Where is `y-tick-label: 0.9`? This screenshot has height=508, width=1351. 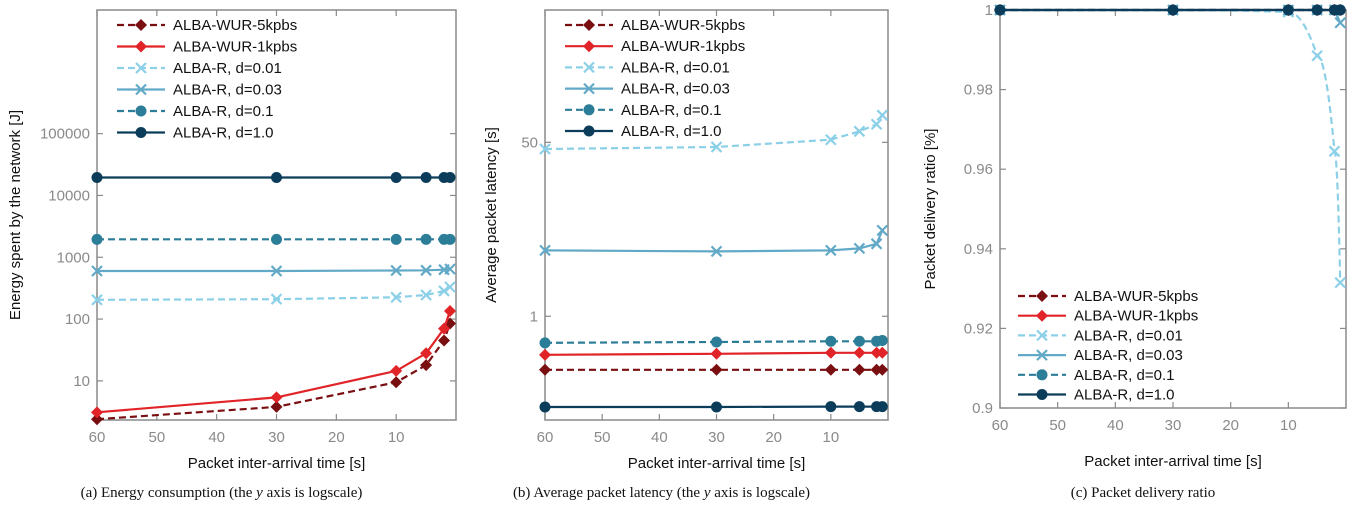
y-tick-label: 0.9 is located at coordinates (982, 408).